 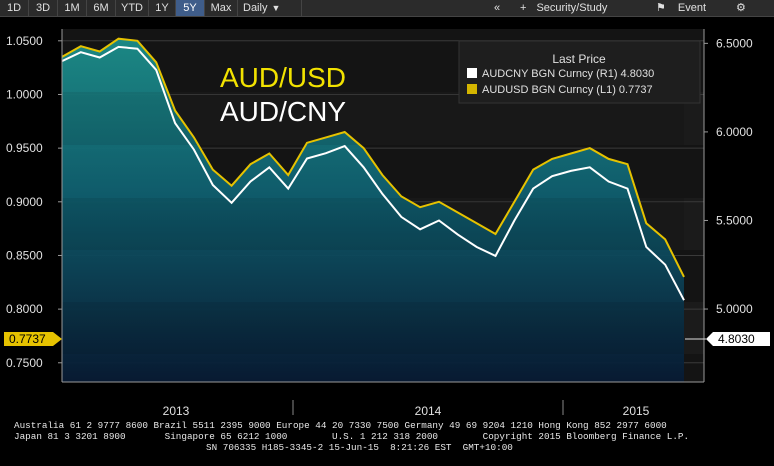 What do you see at coordinates (568, 74) in the screenshot?
I see `legend-entry-audcny: AUDCNY BGN Curncy (R1) 4.8030` at bounding box center [568, 74].